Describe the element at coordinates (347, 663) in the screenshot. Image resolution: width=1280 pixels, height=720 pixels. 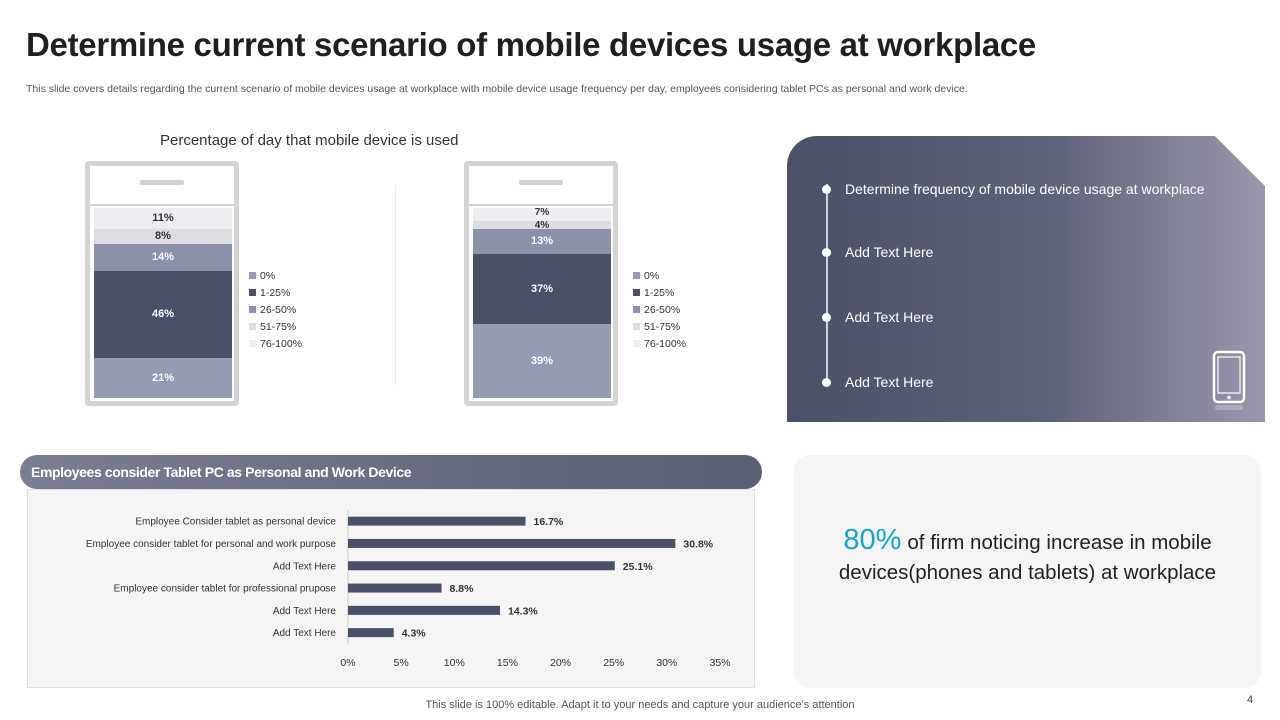
I see `x-tick-label: 0%` at that location.